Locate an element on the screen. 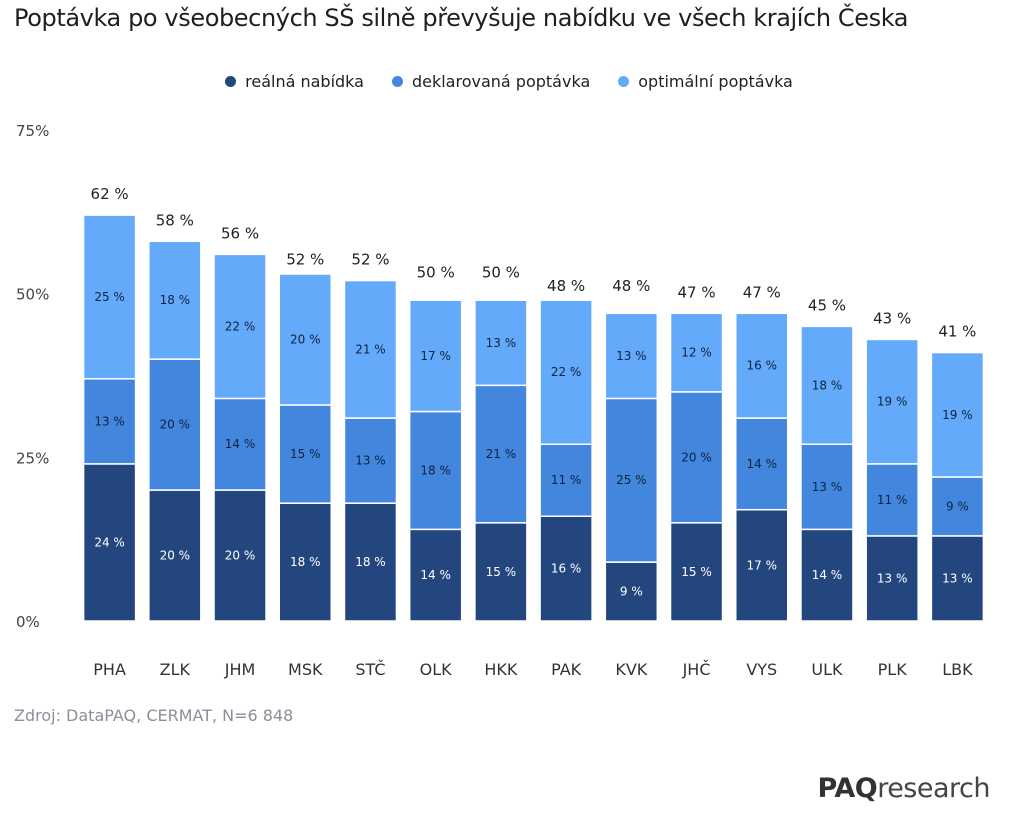 The height and width of the screenshot is (823, 1018). x-tick-label: KVK is located at coordinates (631, 669).